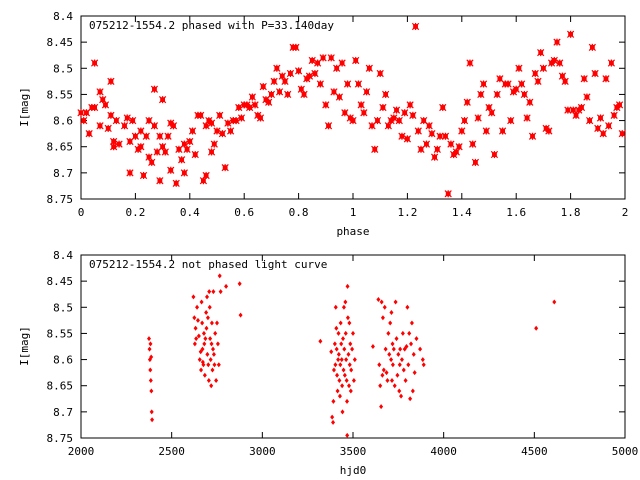 The height and width of the screenshot is (480, 640). What do you see at coordinates (625, 451) in the screenshot?
I see `unphased-x-tick-label: 5000` at bounding box center [625, 451].